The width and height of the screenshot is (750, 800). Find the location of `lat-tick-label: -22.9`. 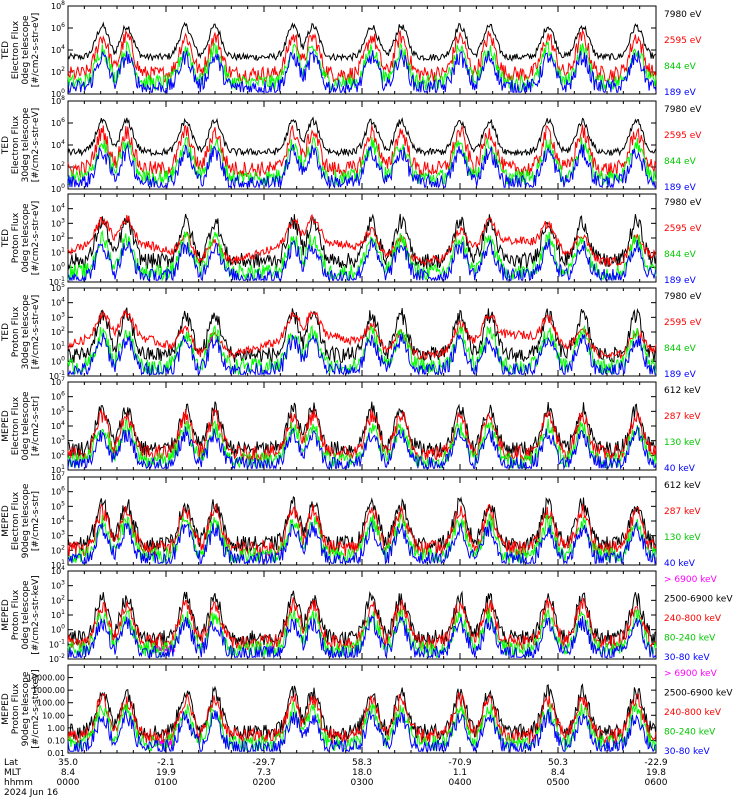

lat-tick-label: -22.9 is located at coordinates (656, 763).